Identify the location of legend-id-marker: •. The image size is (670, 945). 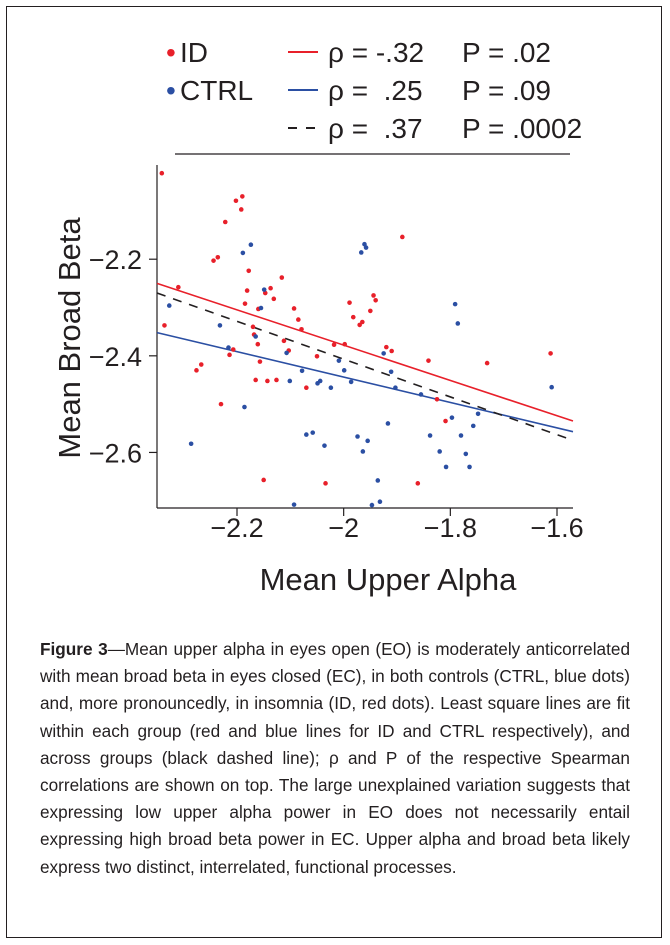
(171, 52).